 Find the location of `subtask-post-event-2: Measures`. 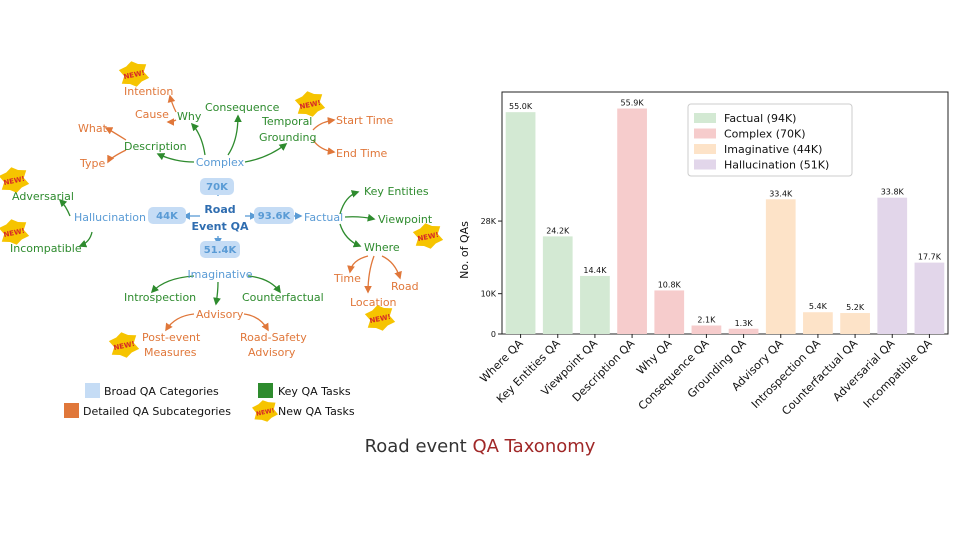

subtask-post-event-2: Measures is located at coordinates (170, 352).